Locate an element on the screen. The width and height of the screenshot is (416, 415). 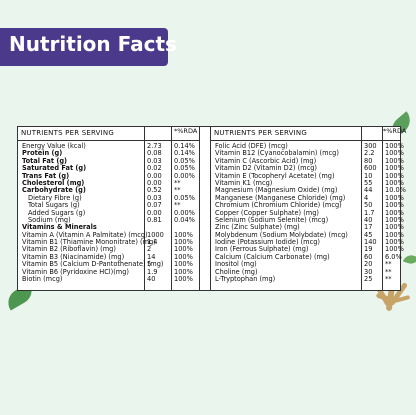
leaf-decoration-icon is located at coordinates (409, 259).